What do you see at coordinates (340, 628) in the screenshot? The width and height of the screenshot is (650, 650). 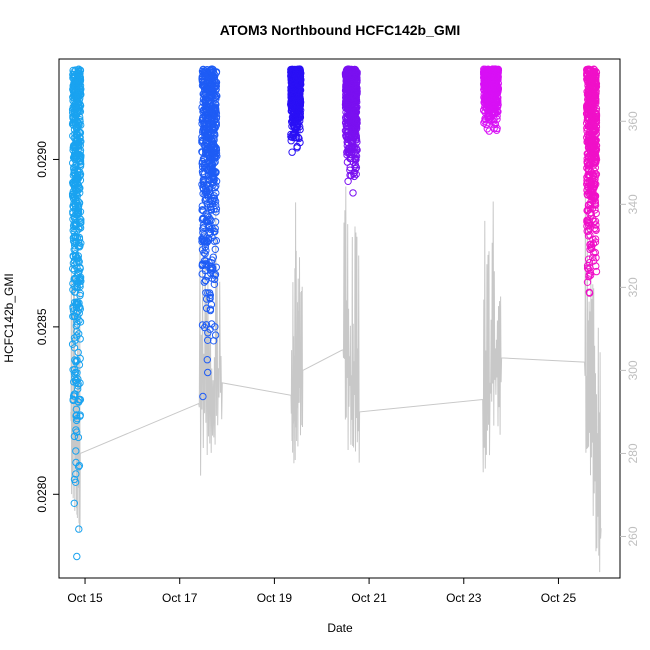 I see `x-axis-label: Date` at bounding box center [340, 628].